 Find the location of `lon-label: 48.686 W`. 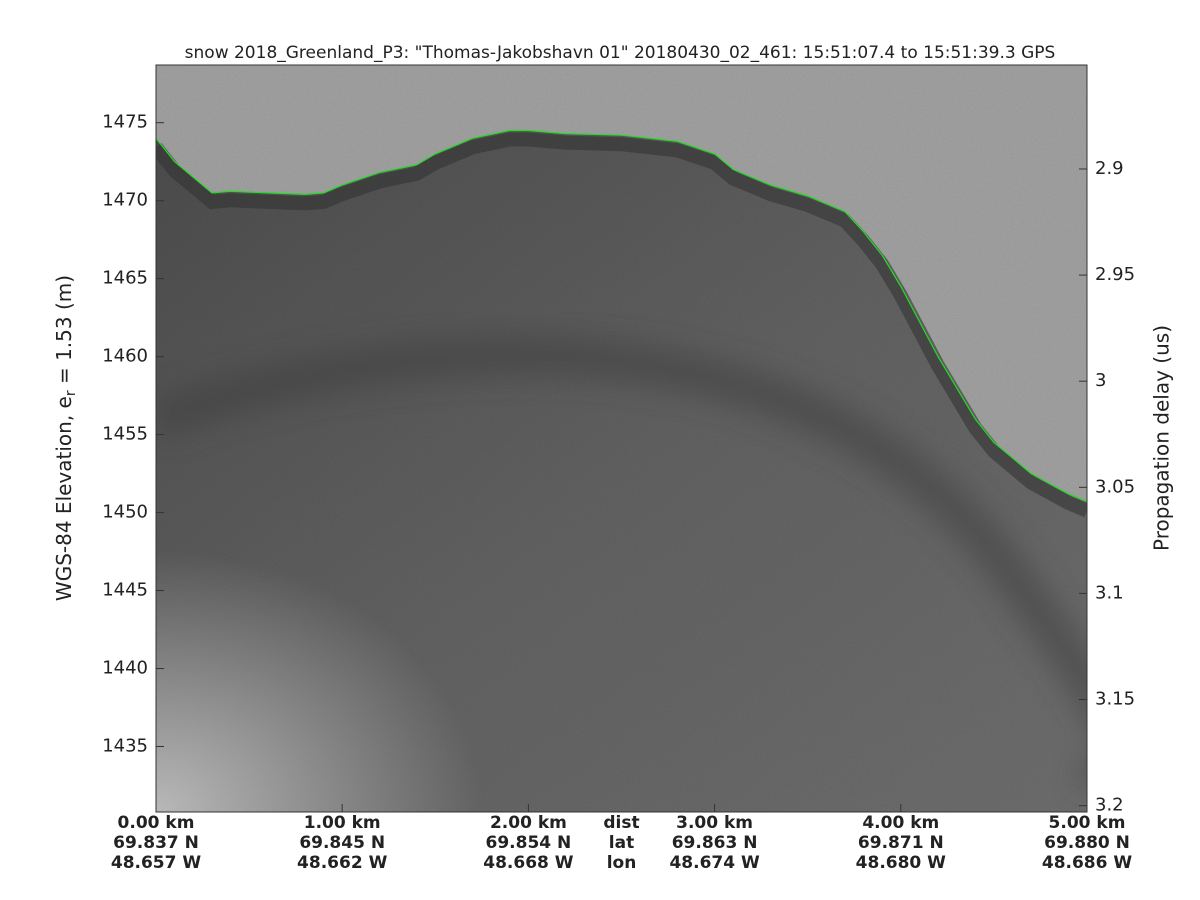

lon-label: 48.686 W is located at coordinates (1087, 863).